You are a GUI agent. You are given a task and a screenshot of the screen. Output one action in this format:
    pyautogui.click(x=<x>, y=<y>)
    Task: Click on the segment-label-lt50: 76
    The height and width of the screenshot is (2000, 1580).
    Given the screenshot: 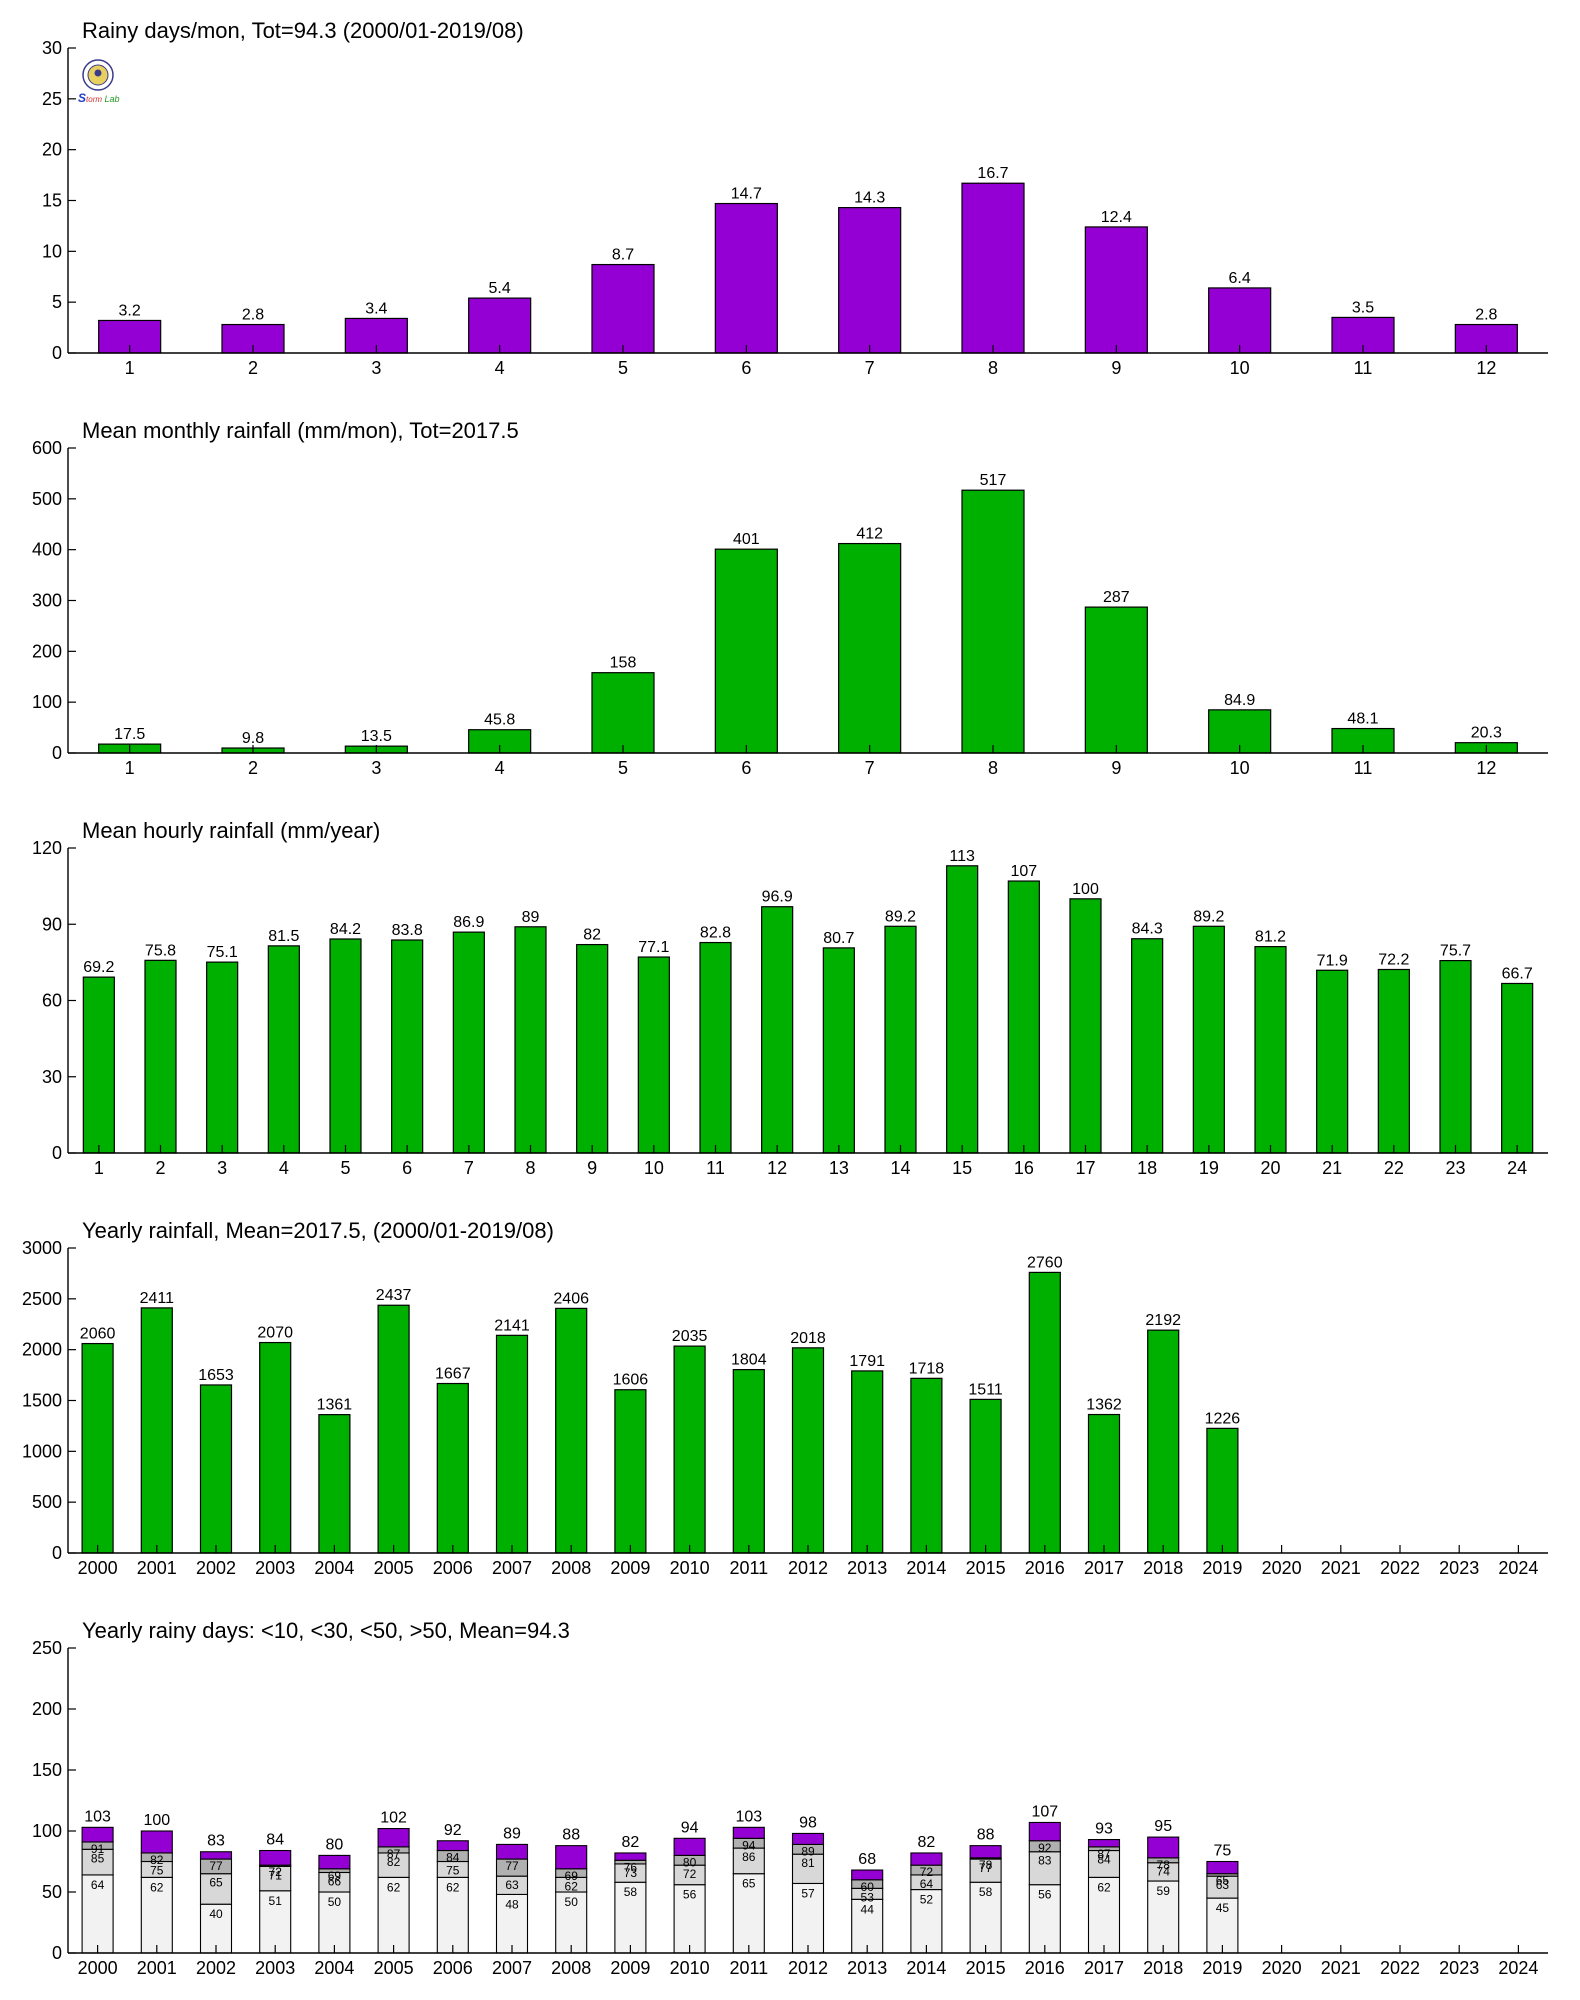 What is the action you would take?
    pyautogui.click(x=631, y=1867)
    